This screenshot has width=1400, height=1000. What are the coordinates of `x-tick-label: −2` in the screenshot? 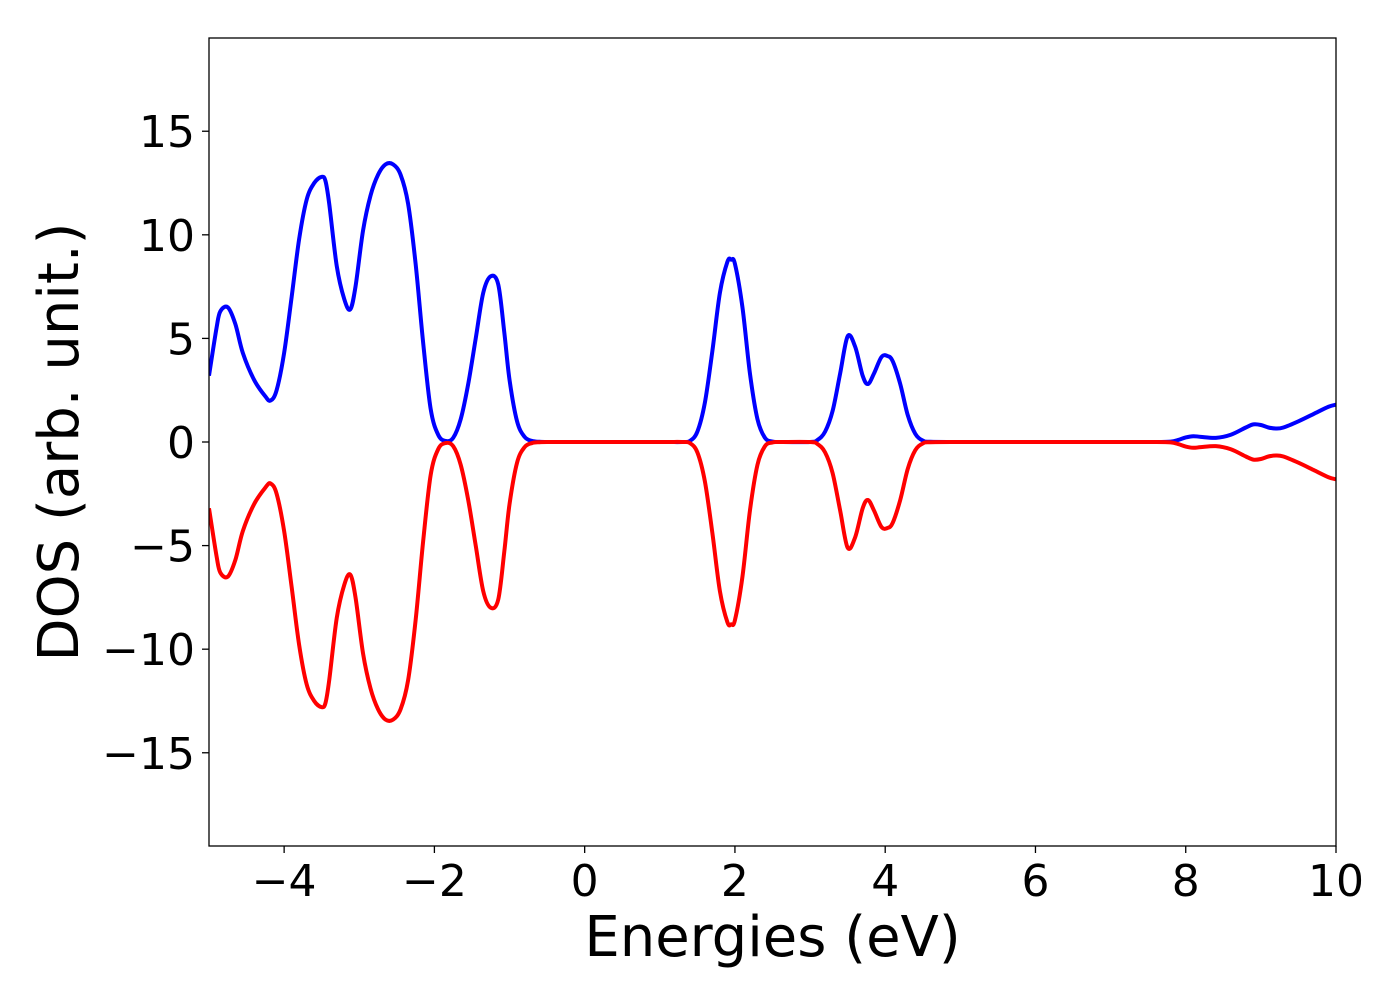 It's located at (434, 881).